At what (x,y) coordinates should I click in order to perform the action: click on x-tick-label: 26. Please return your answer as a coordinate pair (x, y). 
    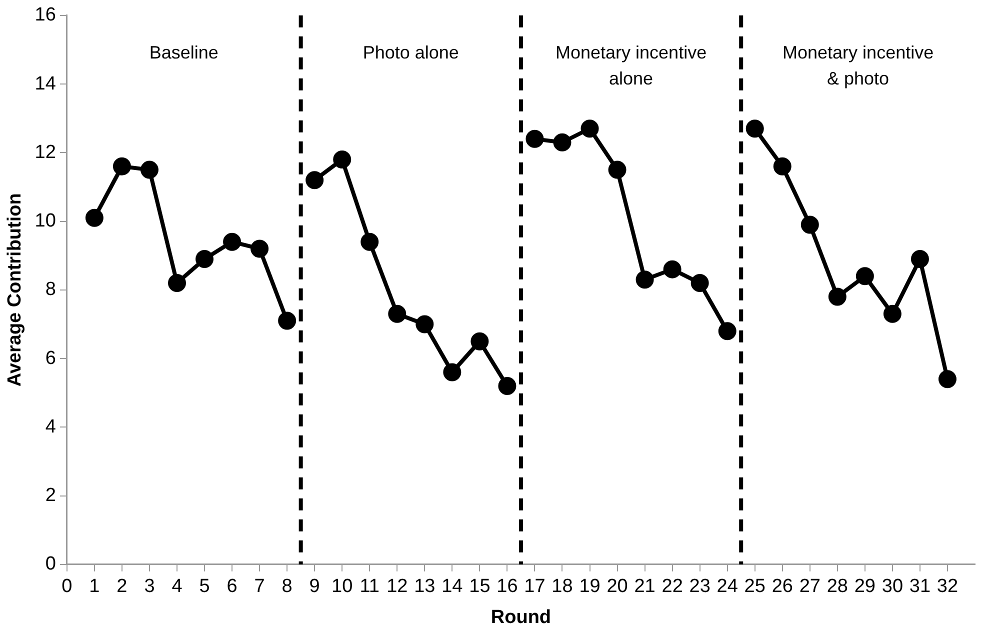
    Looking at the image, I should click on (782, 587).